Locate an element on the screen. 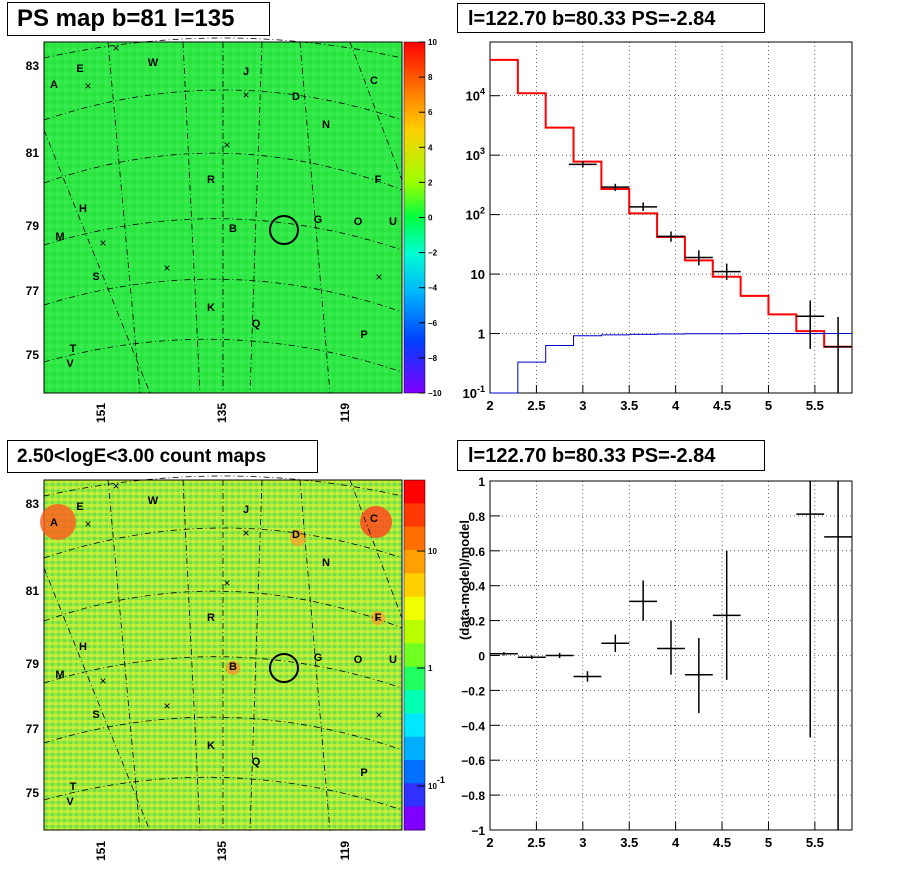 The height and width of the screenshot is (875, 898). y-tick-label: 10³ is located at coordinates (475, 154).